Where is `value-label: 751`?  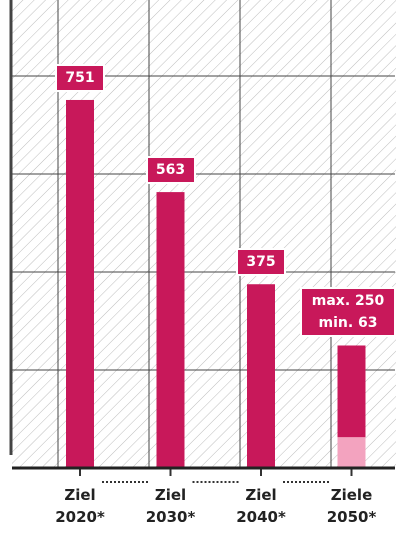 value-label: 751 is located at coordinates (80, 77).